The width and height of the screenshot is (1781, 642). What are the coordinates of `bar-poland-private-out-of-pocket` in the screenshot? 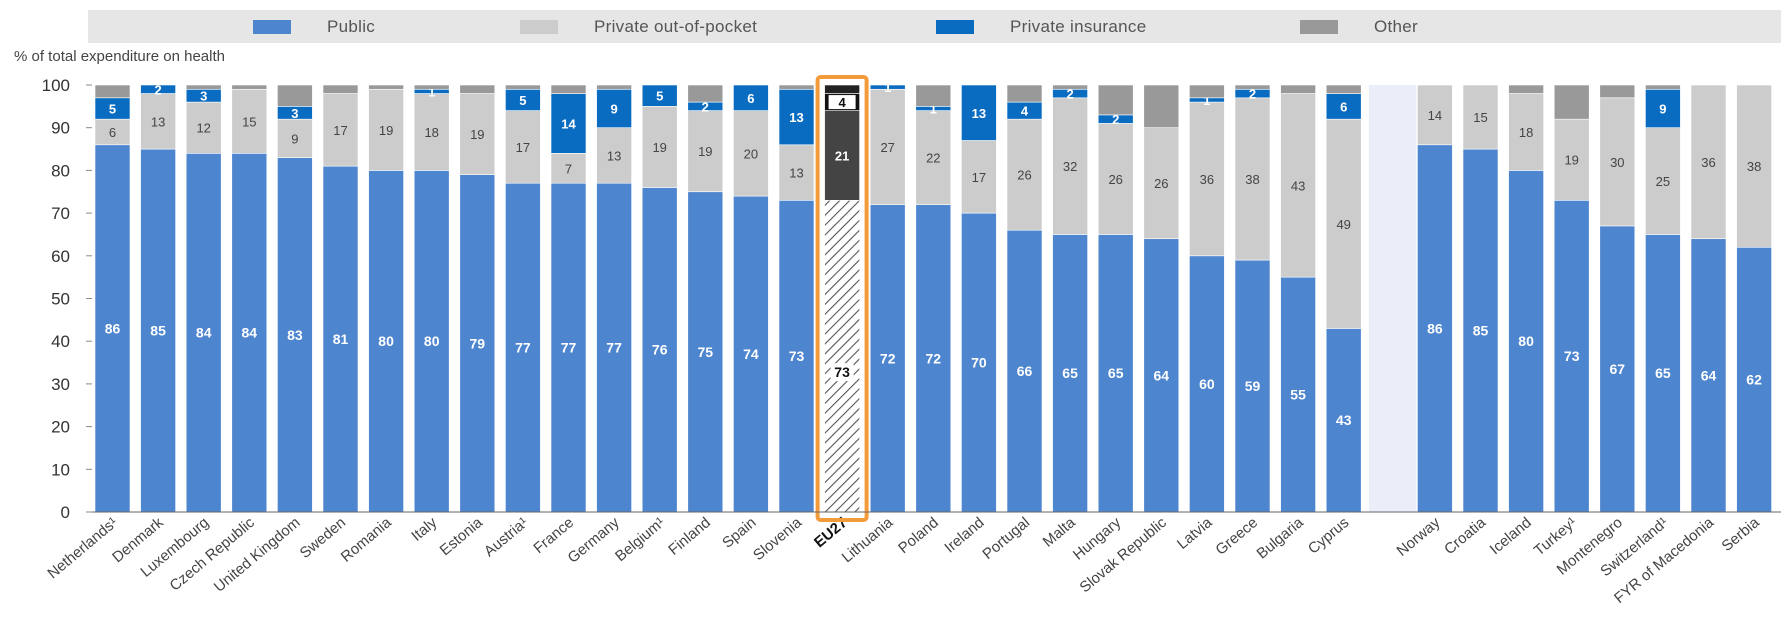 It's located at (933, 157).